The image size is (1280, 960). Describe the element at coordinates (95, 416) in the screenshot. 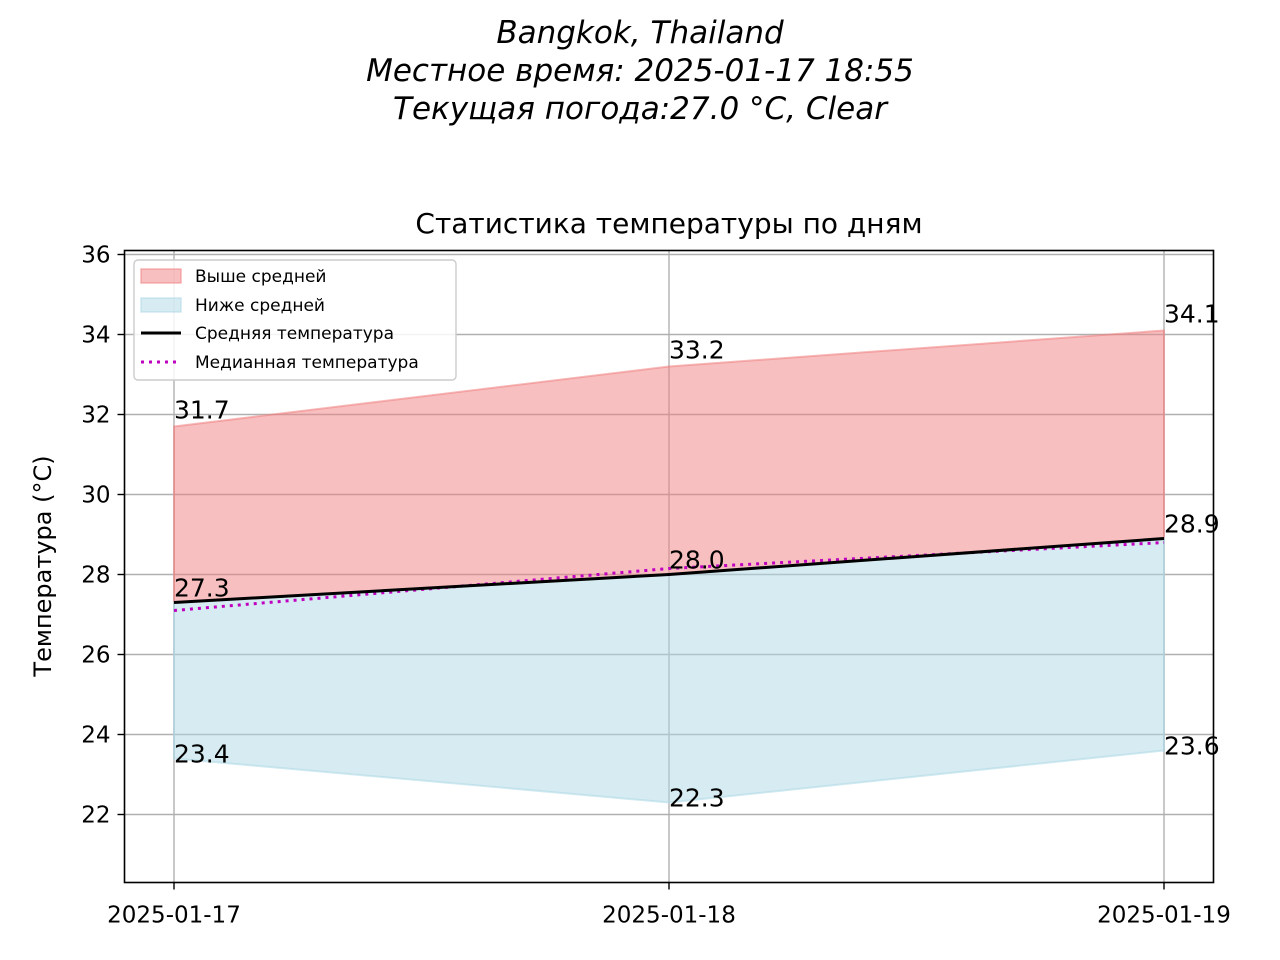

I see `y-tick-label: 32` at that location.